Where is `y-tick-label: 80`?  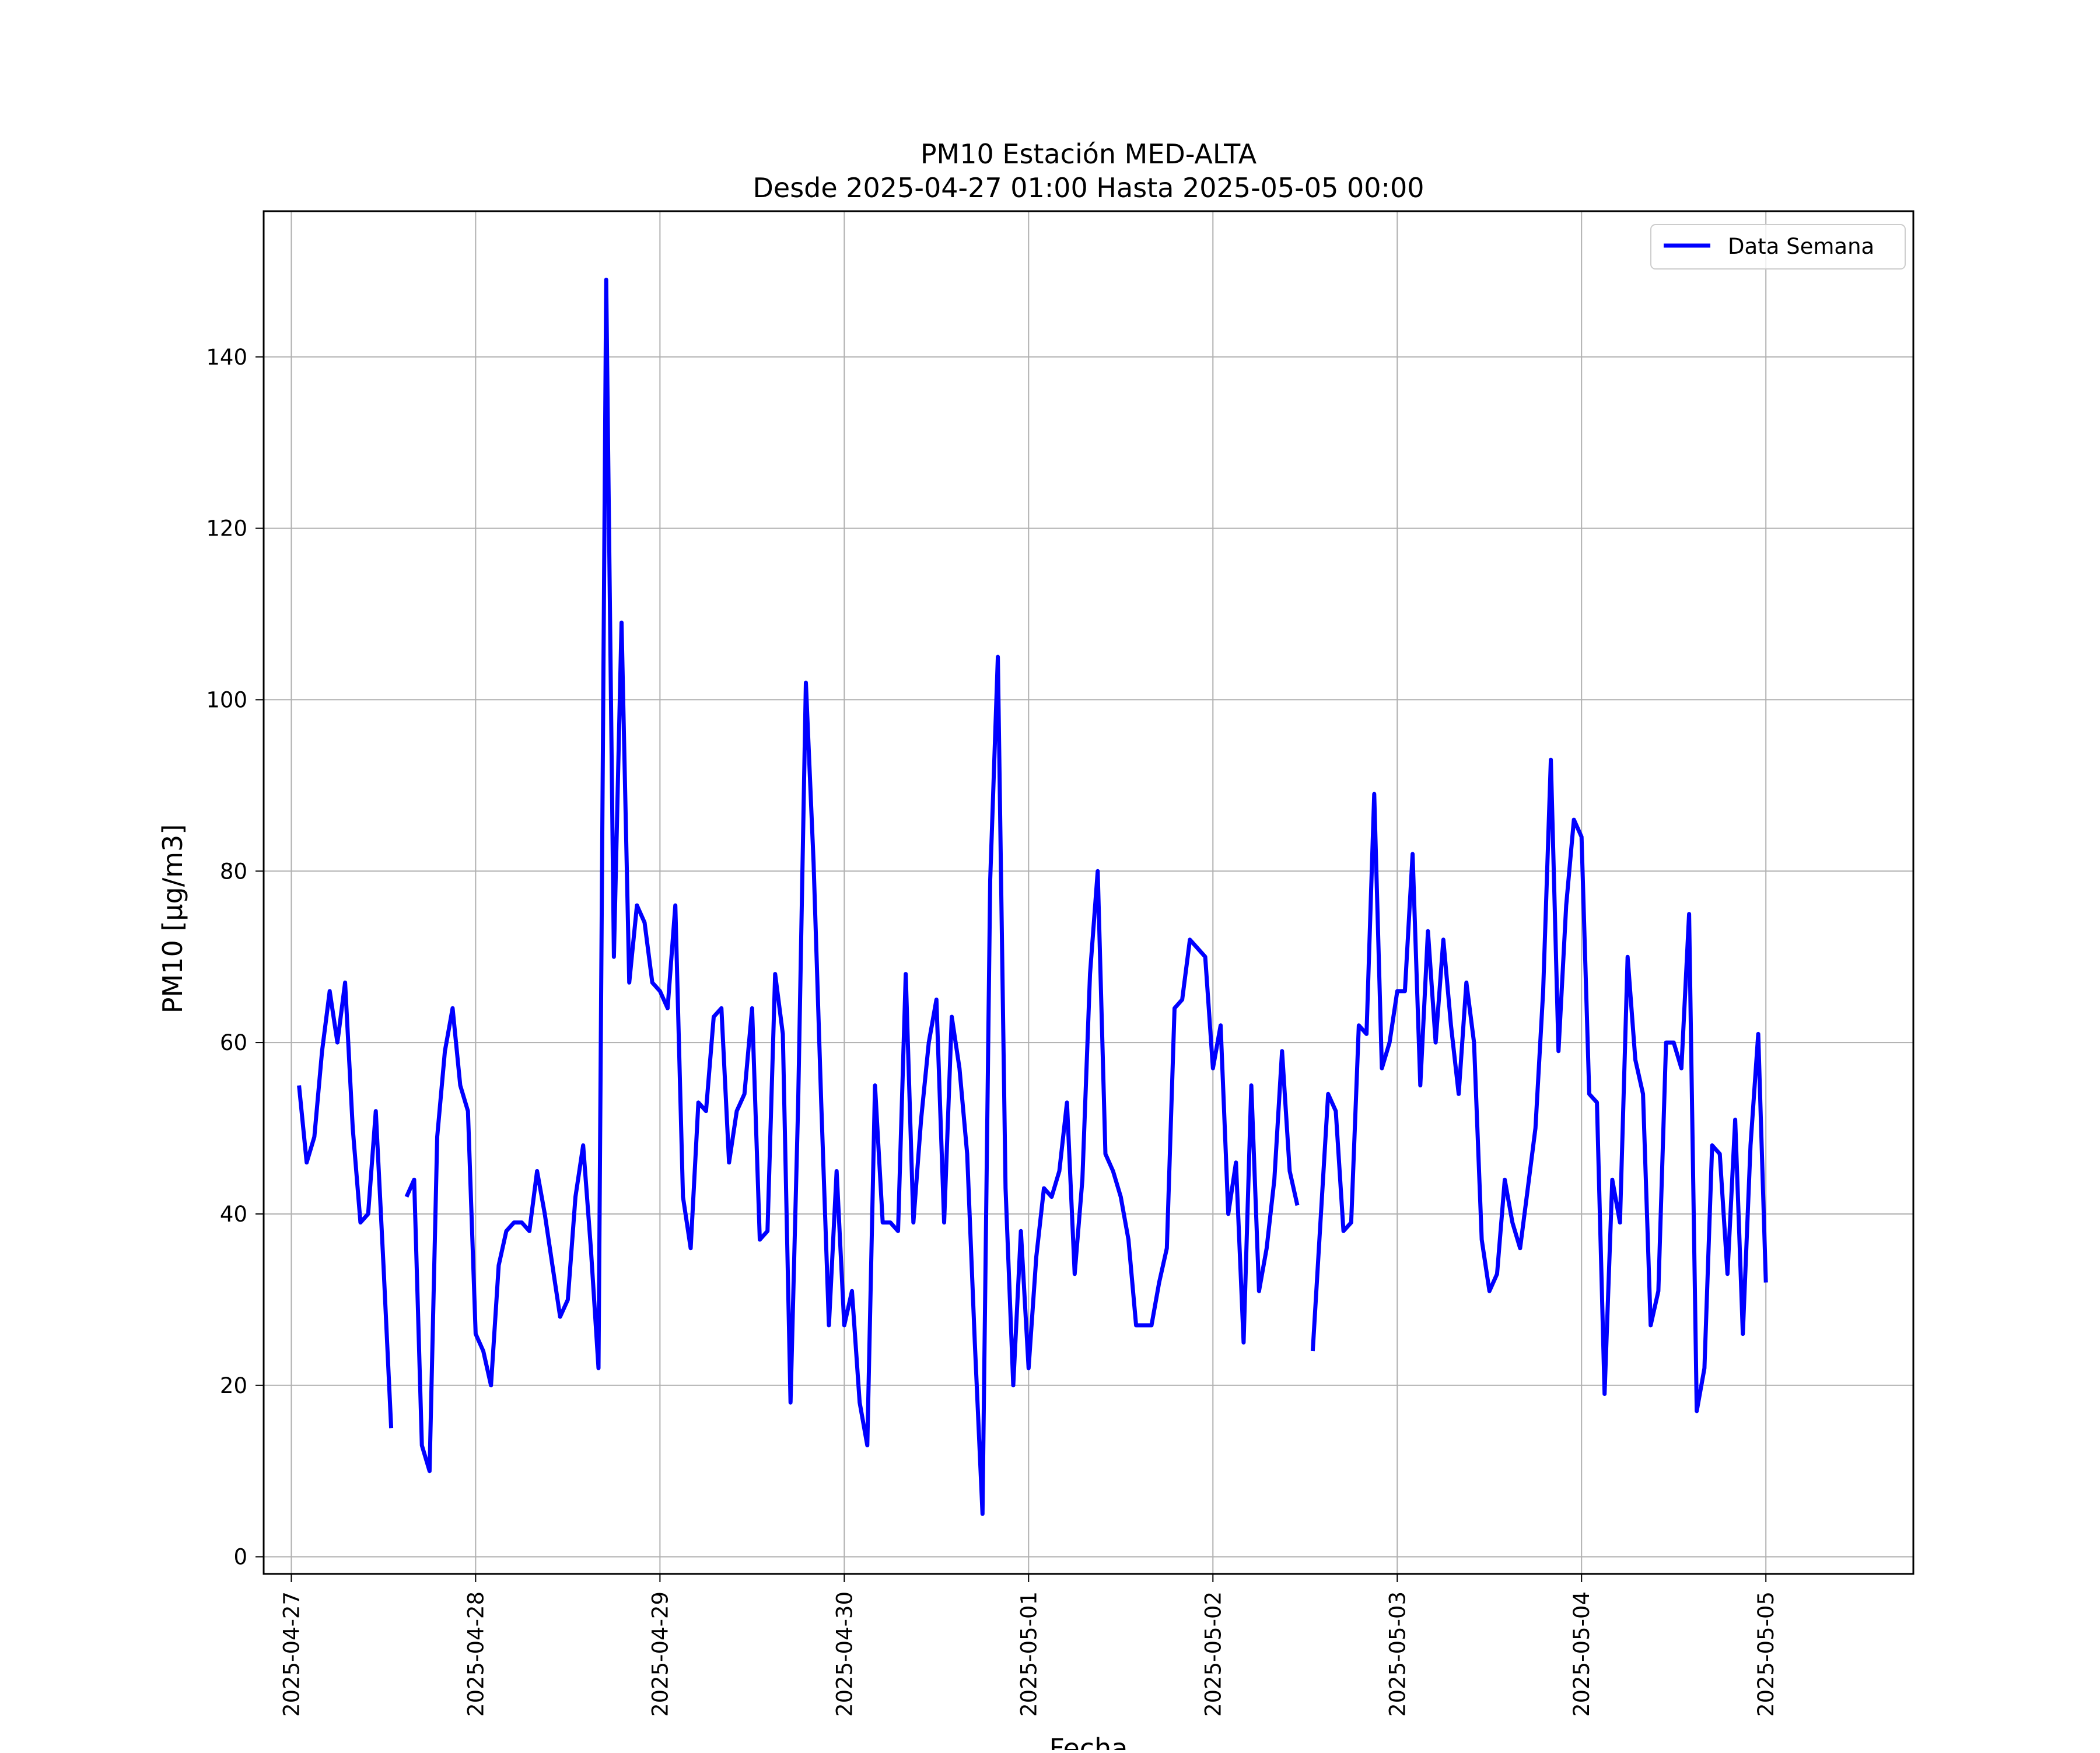 y-tick-label: 80 is located at coordinates (233, 871).